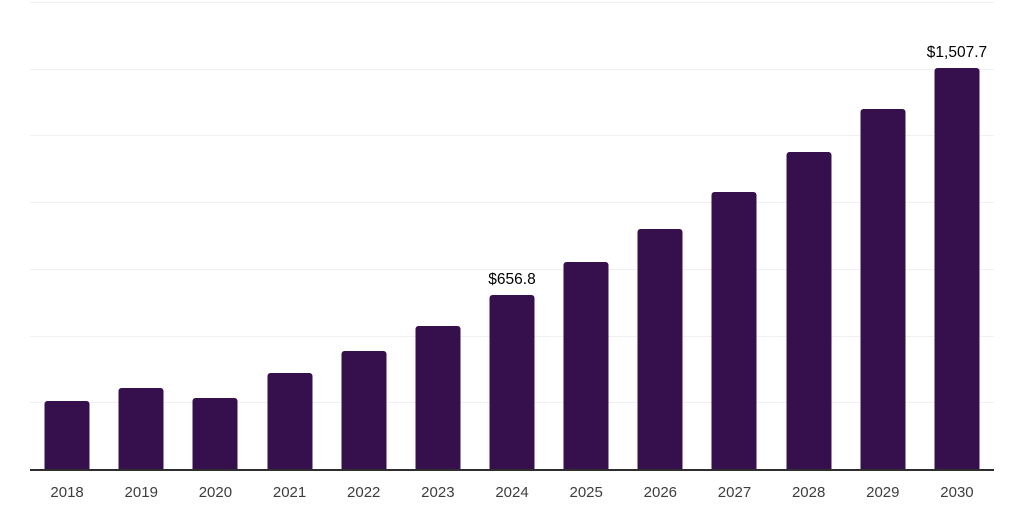 The width and height of the screenshot is (1024, 512). I want to click on x-axis-line, so click(512, 470).